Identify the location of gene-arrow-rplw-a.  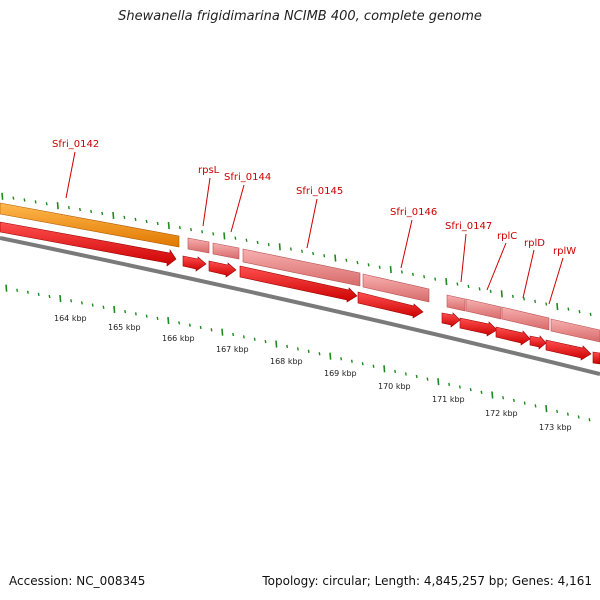
(538, 342).